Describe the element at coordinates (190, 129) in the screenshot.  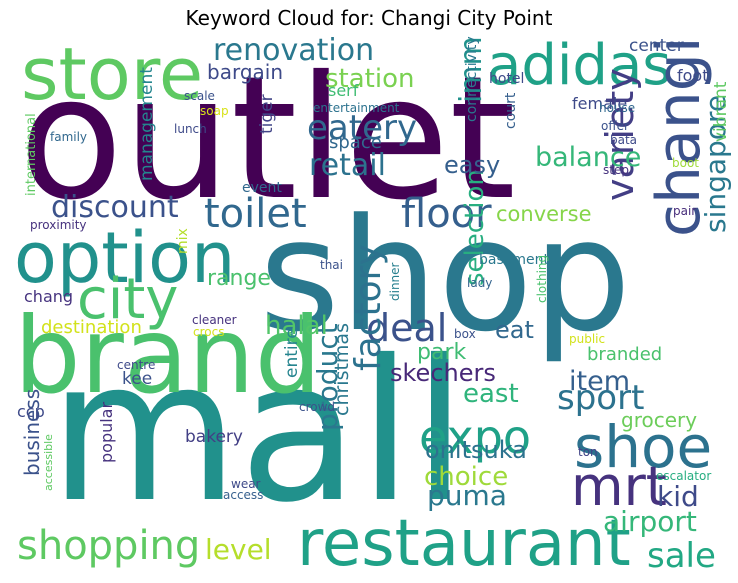
I see `cloud-word-lunch: lunch` at that location.